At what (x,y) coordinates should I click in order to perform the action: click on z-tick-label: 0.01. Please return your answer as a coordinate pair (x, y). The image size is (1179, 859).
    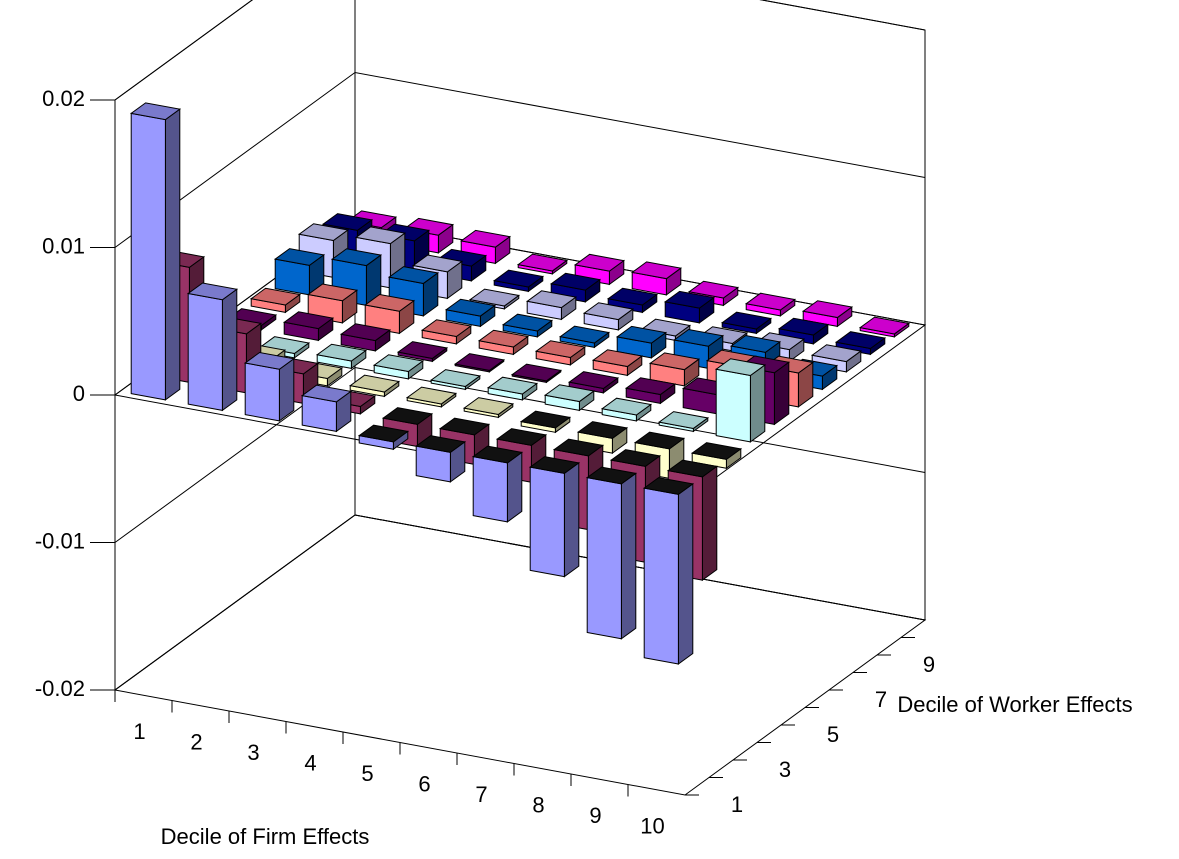
    Looking at the image, I should click on (63, 245).